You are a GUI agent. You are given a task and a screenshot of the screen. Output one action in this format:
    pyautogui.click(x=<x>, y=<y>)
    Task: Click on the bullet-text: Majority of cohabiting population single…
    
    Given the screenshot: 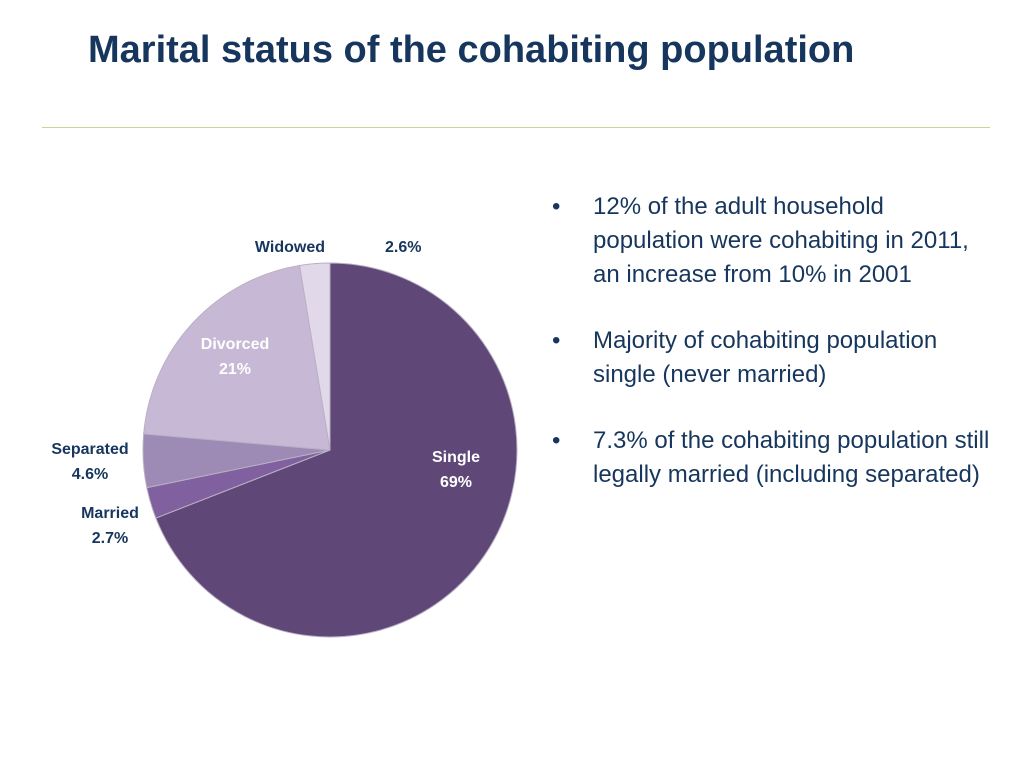 What is the action you would take?
    pyautogui.click(x=765, y=357)
    